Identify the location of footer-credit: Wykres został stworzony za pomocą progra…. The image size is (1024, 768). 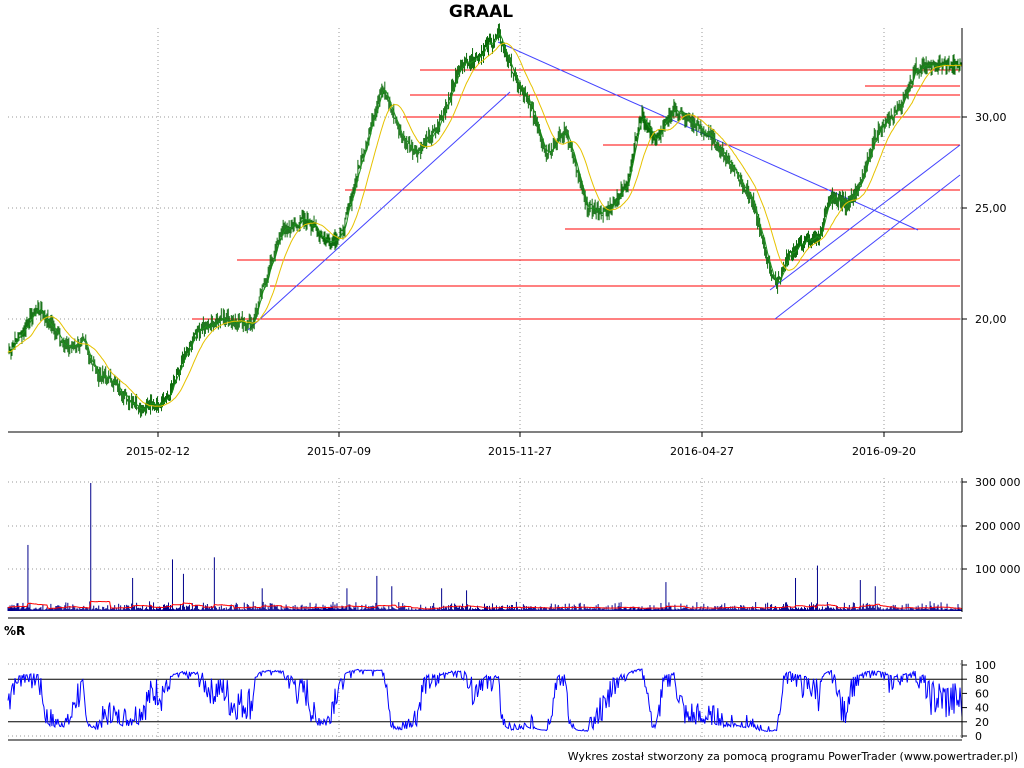
(792, 756).